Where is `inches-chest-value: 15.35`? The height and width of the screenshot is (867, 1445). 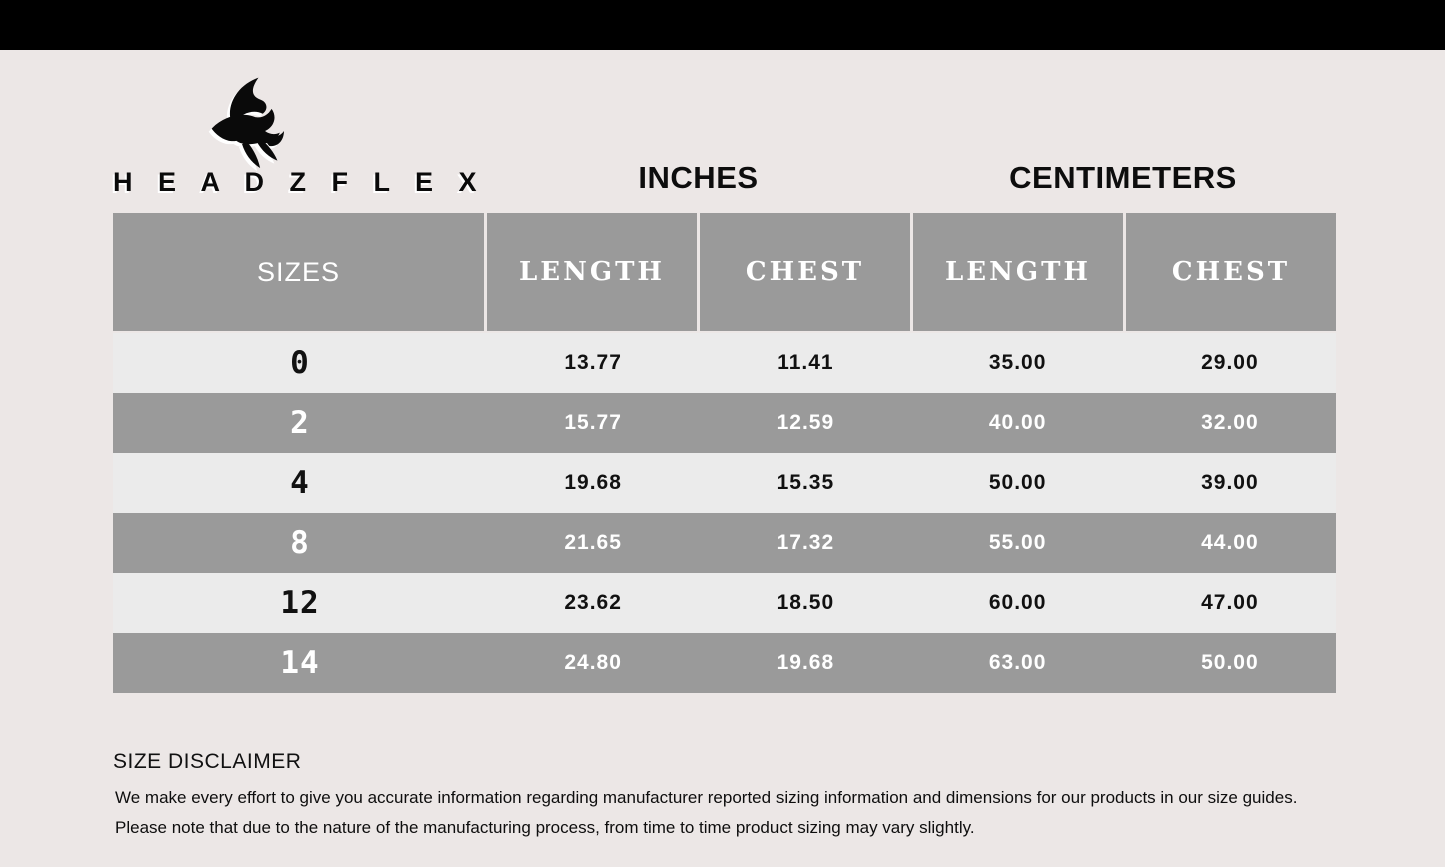 inches-chest-value: 15.35 is located at coordinates (805, 482).